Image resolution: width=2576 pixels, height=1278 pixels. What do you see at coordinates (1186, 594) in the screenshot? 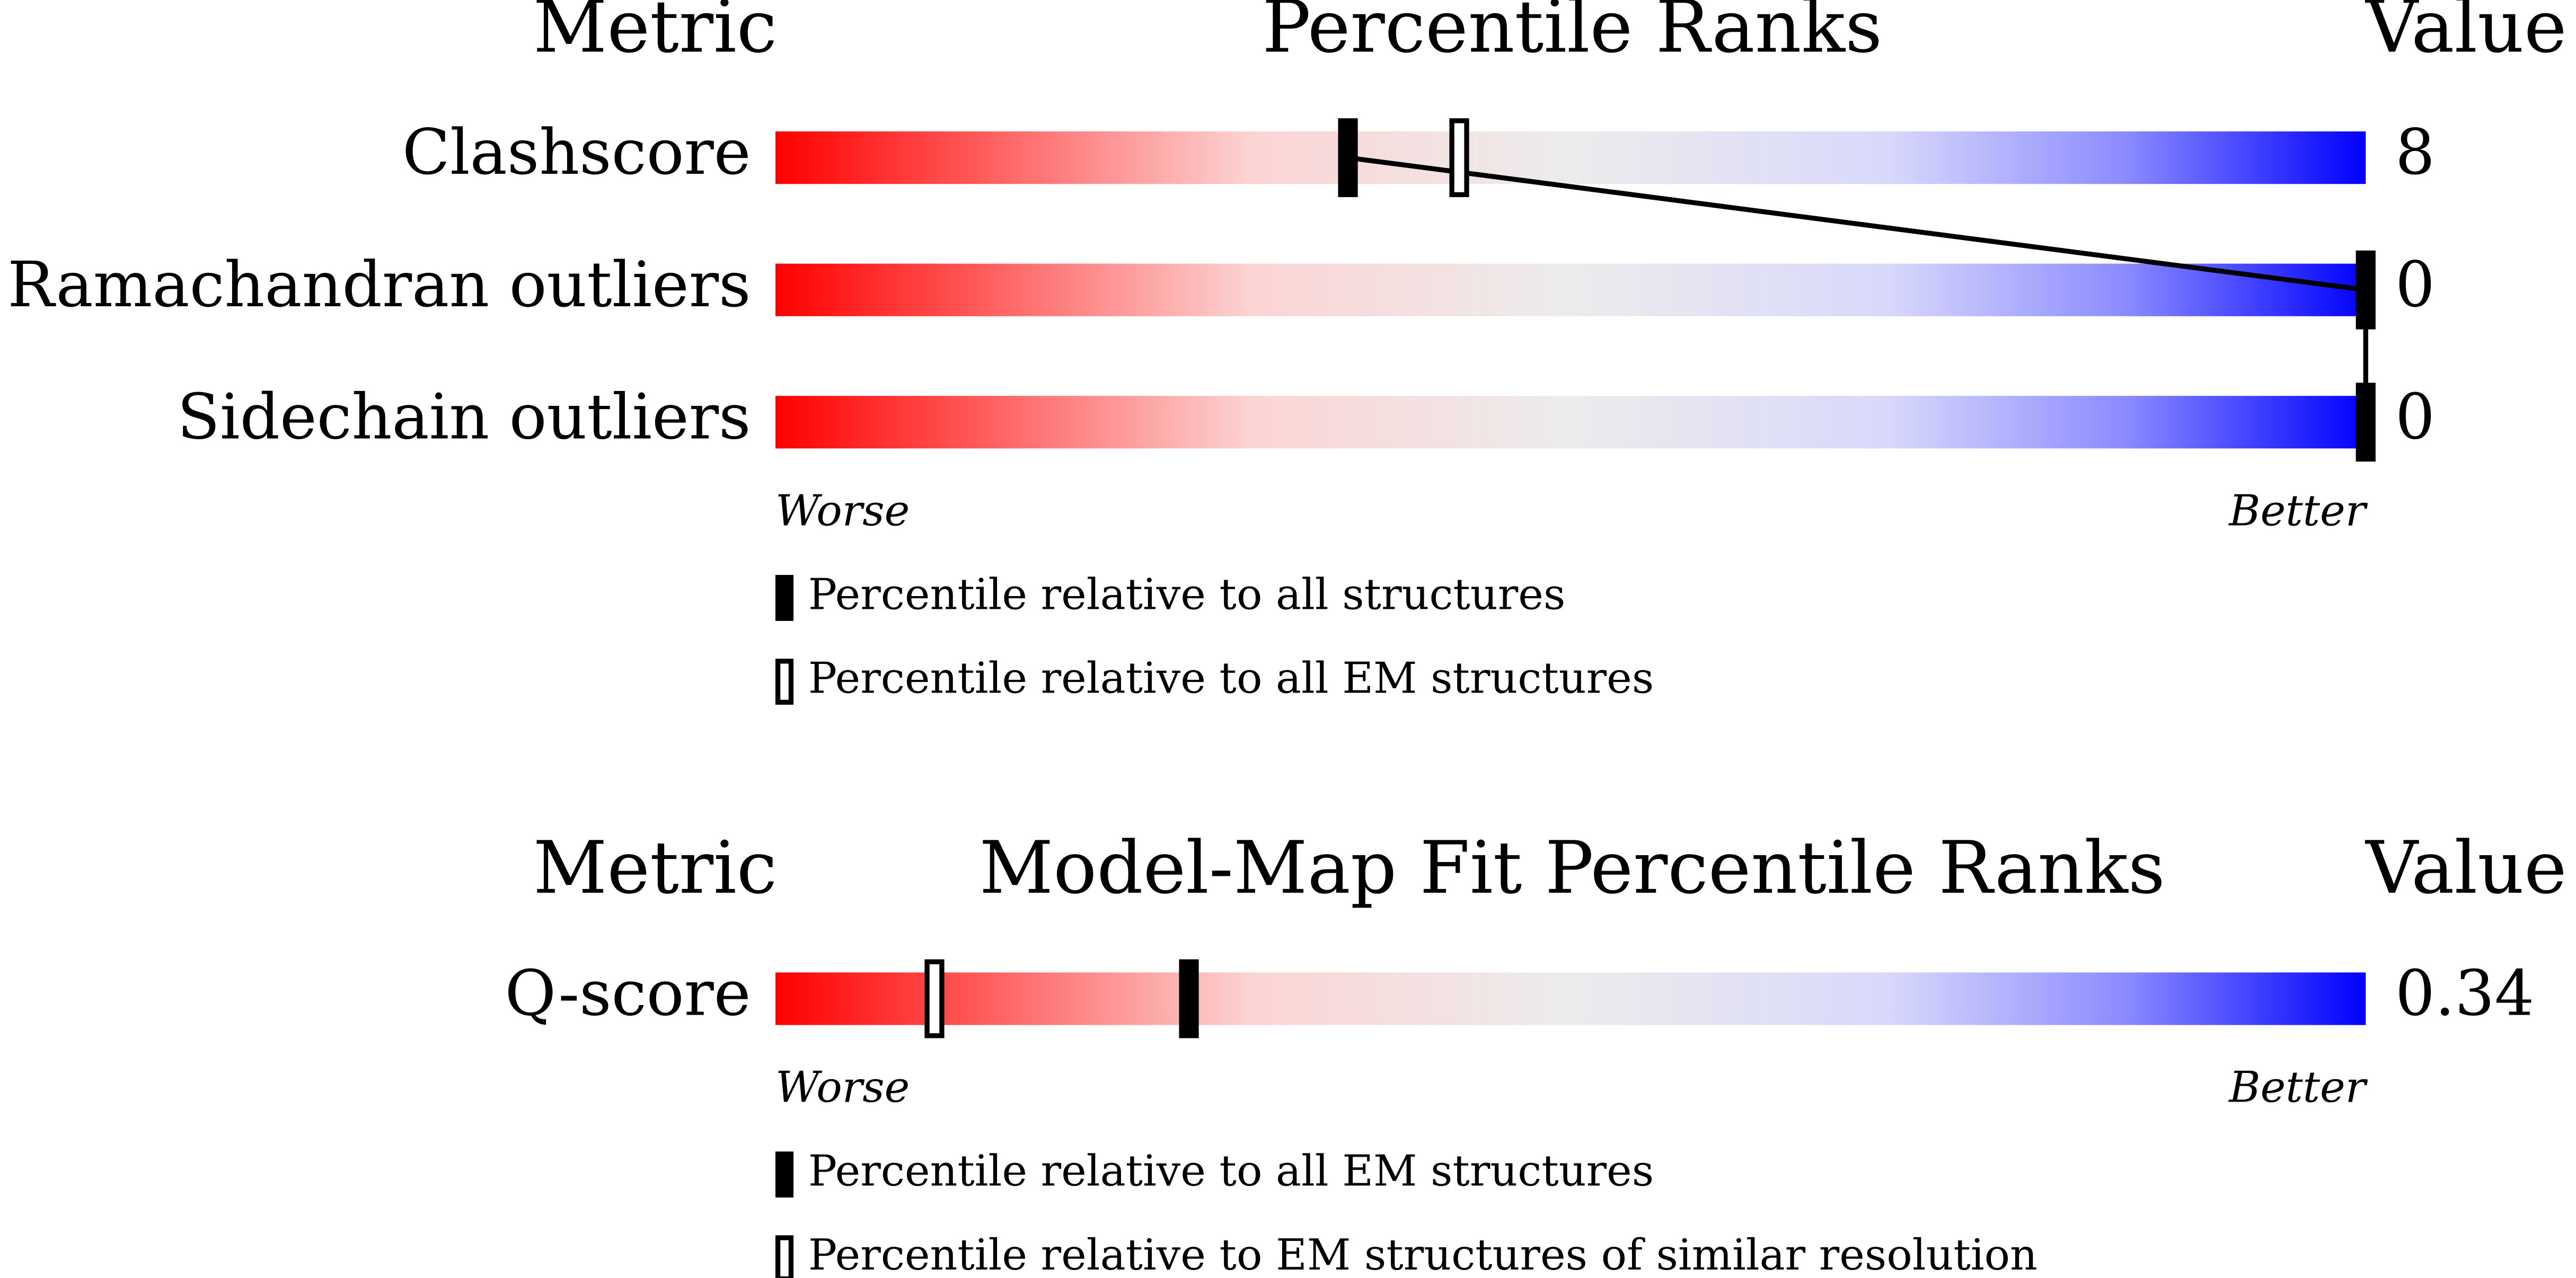
I see `legend-label: Percentile relative to all structures` at bounding box center [1186, 594].